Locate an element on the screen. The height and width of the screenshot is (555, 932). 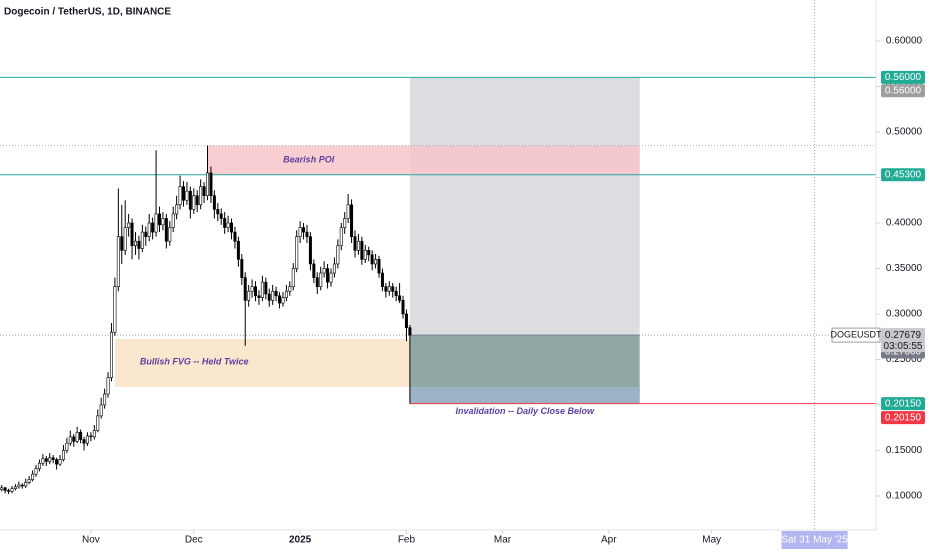
last-price-tag is located at coordinates (903, 340).